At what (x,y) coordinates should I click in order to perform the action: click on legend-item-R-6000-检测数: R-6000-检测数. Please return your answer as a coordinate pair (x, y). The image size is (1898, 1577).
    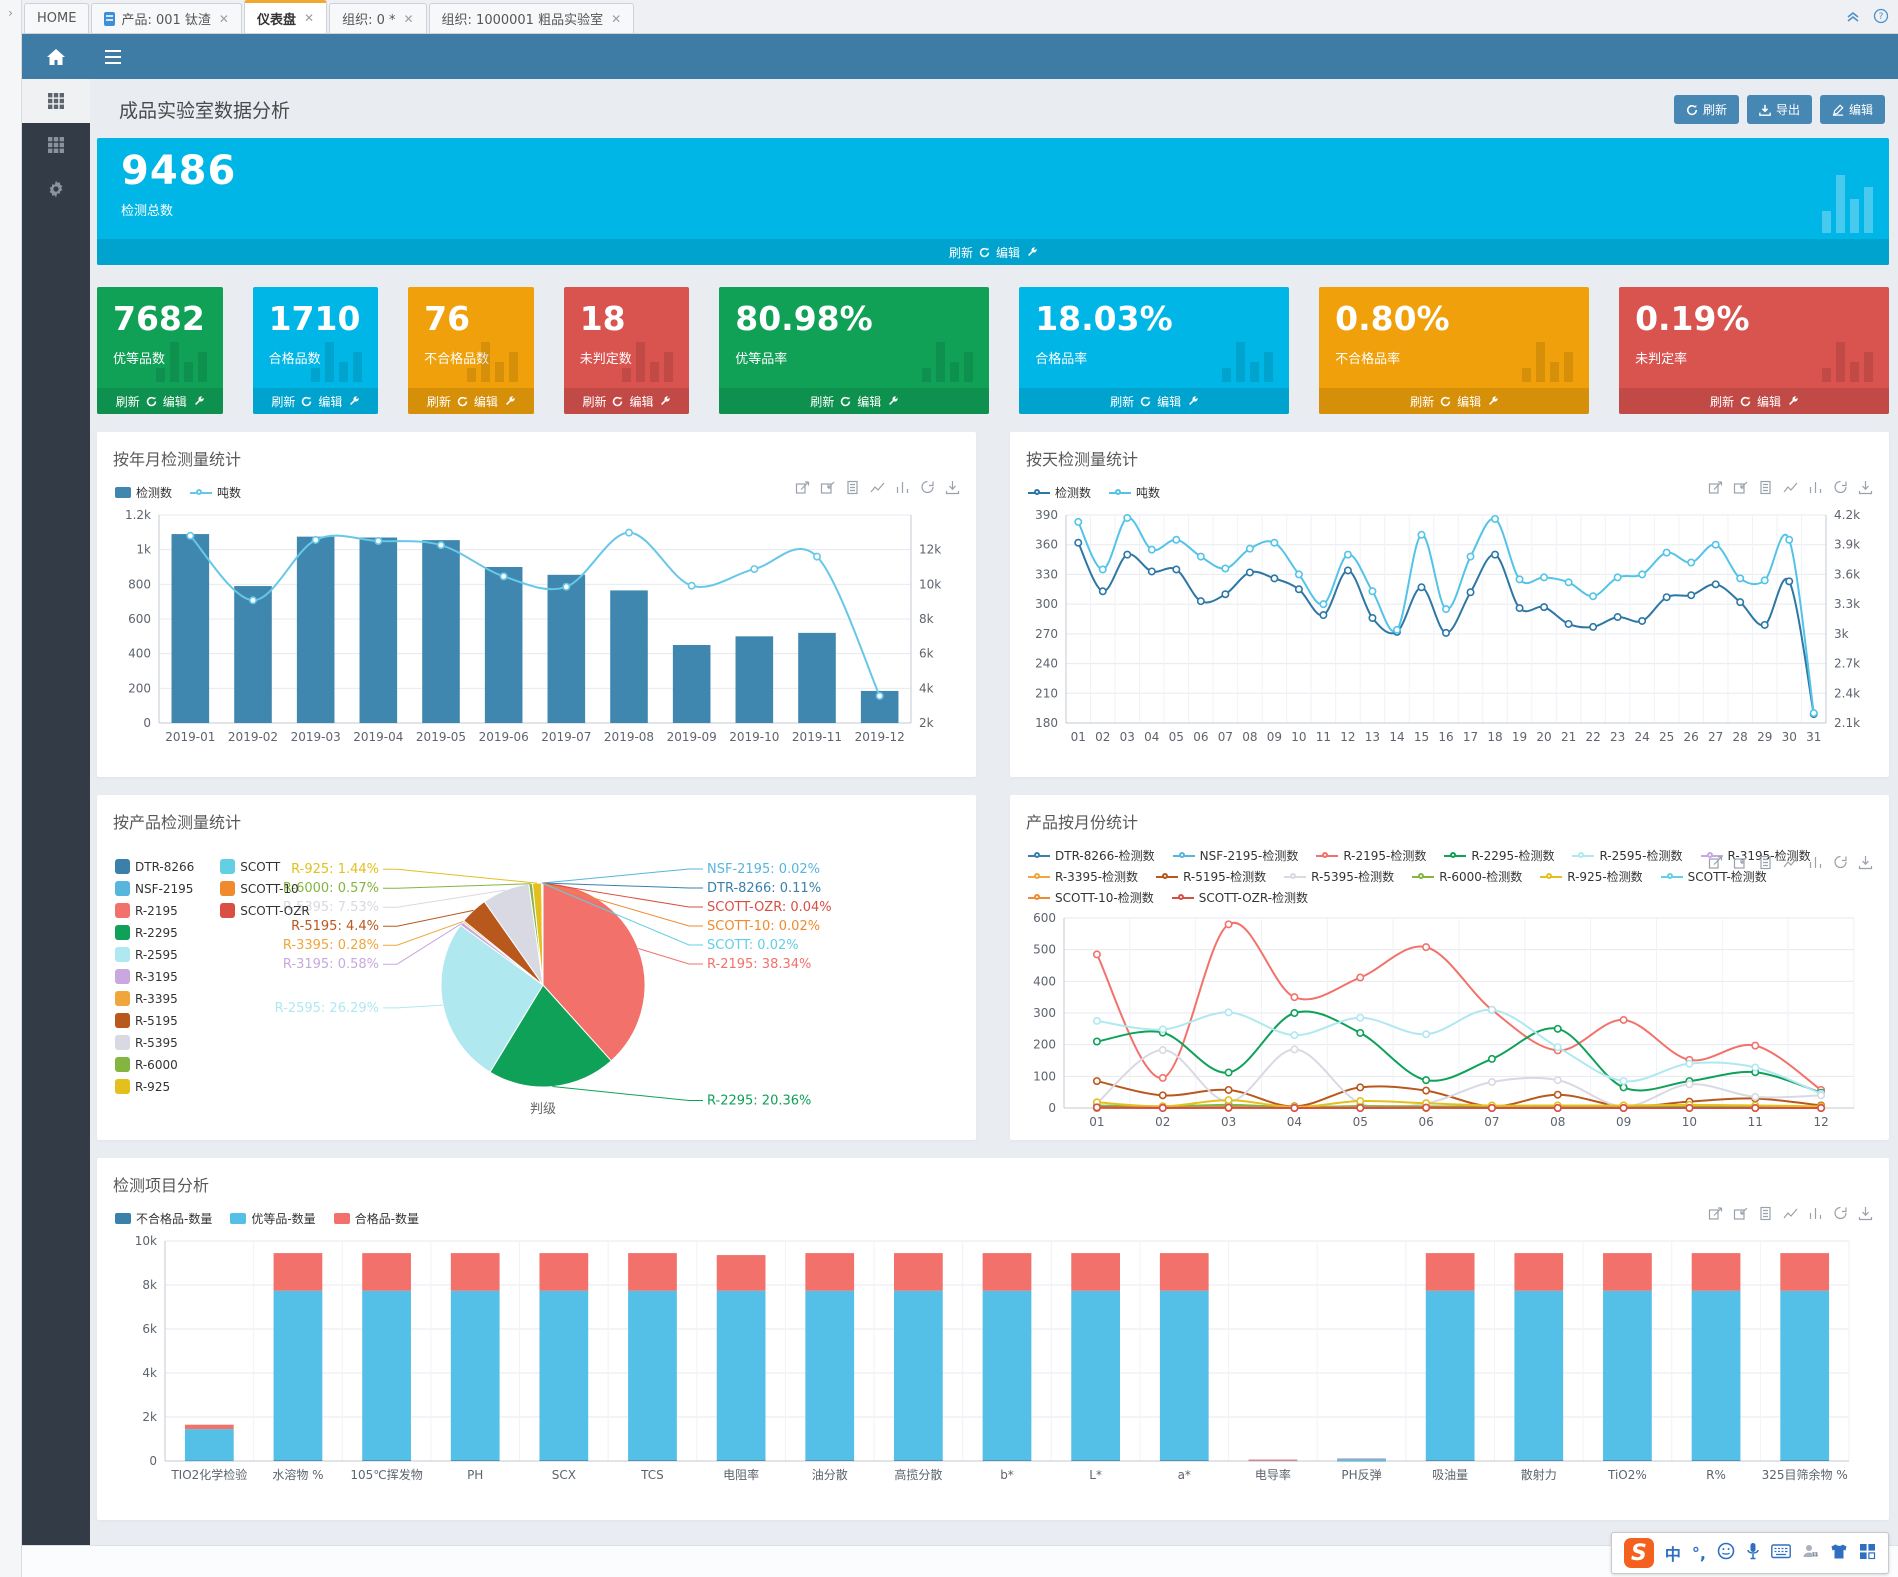
    Looking at the image, I should click on (1467, 876).